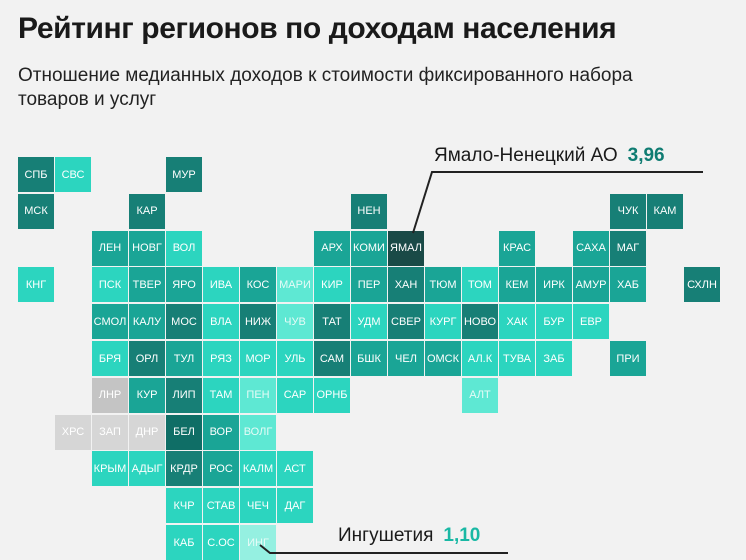  What do you see at coordinates (517, 358) in the screenshot?
I see `region-tile-тува: ТУВА` at bounding box center [517, 358].